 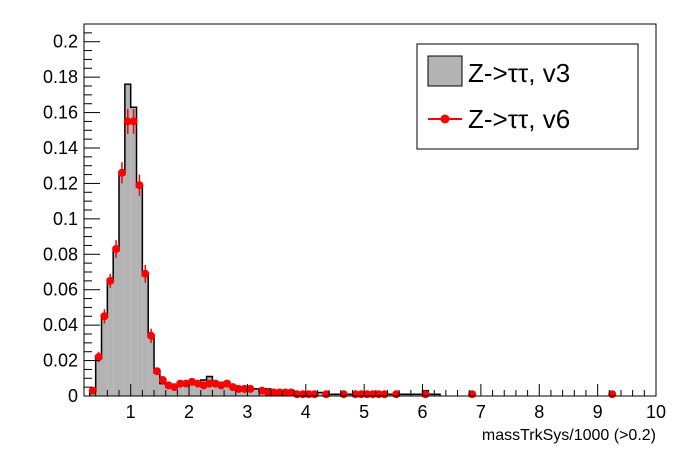 I want to click on y-tick-label: 0, so click(x=73, y=396).